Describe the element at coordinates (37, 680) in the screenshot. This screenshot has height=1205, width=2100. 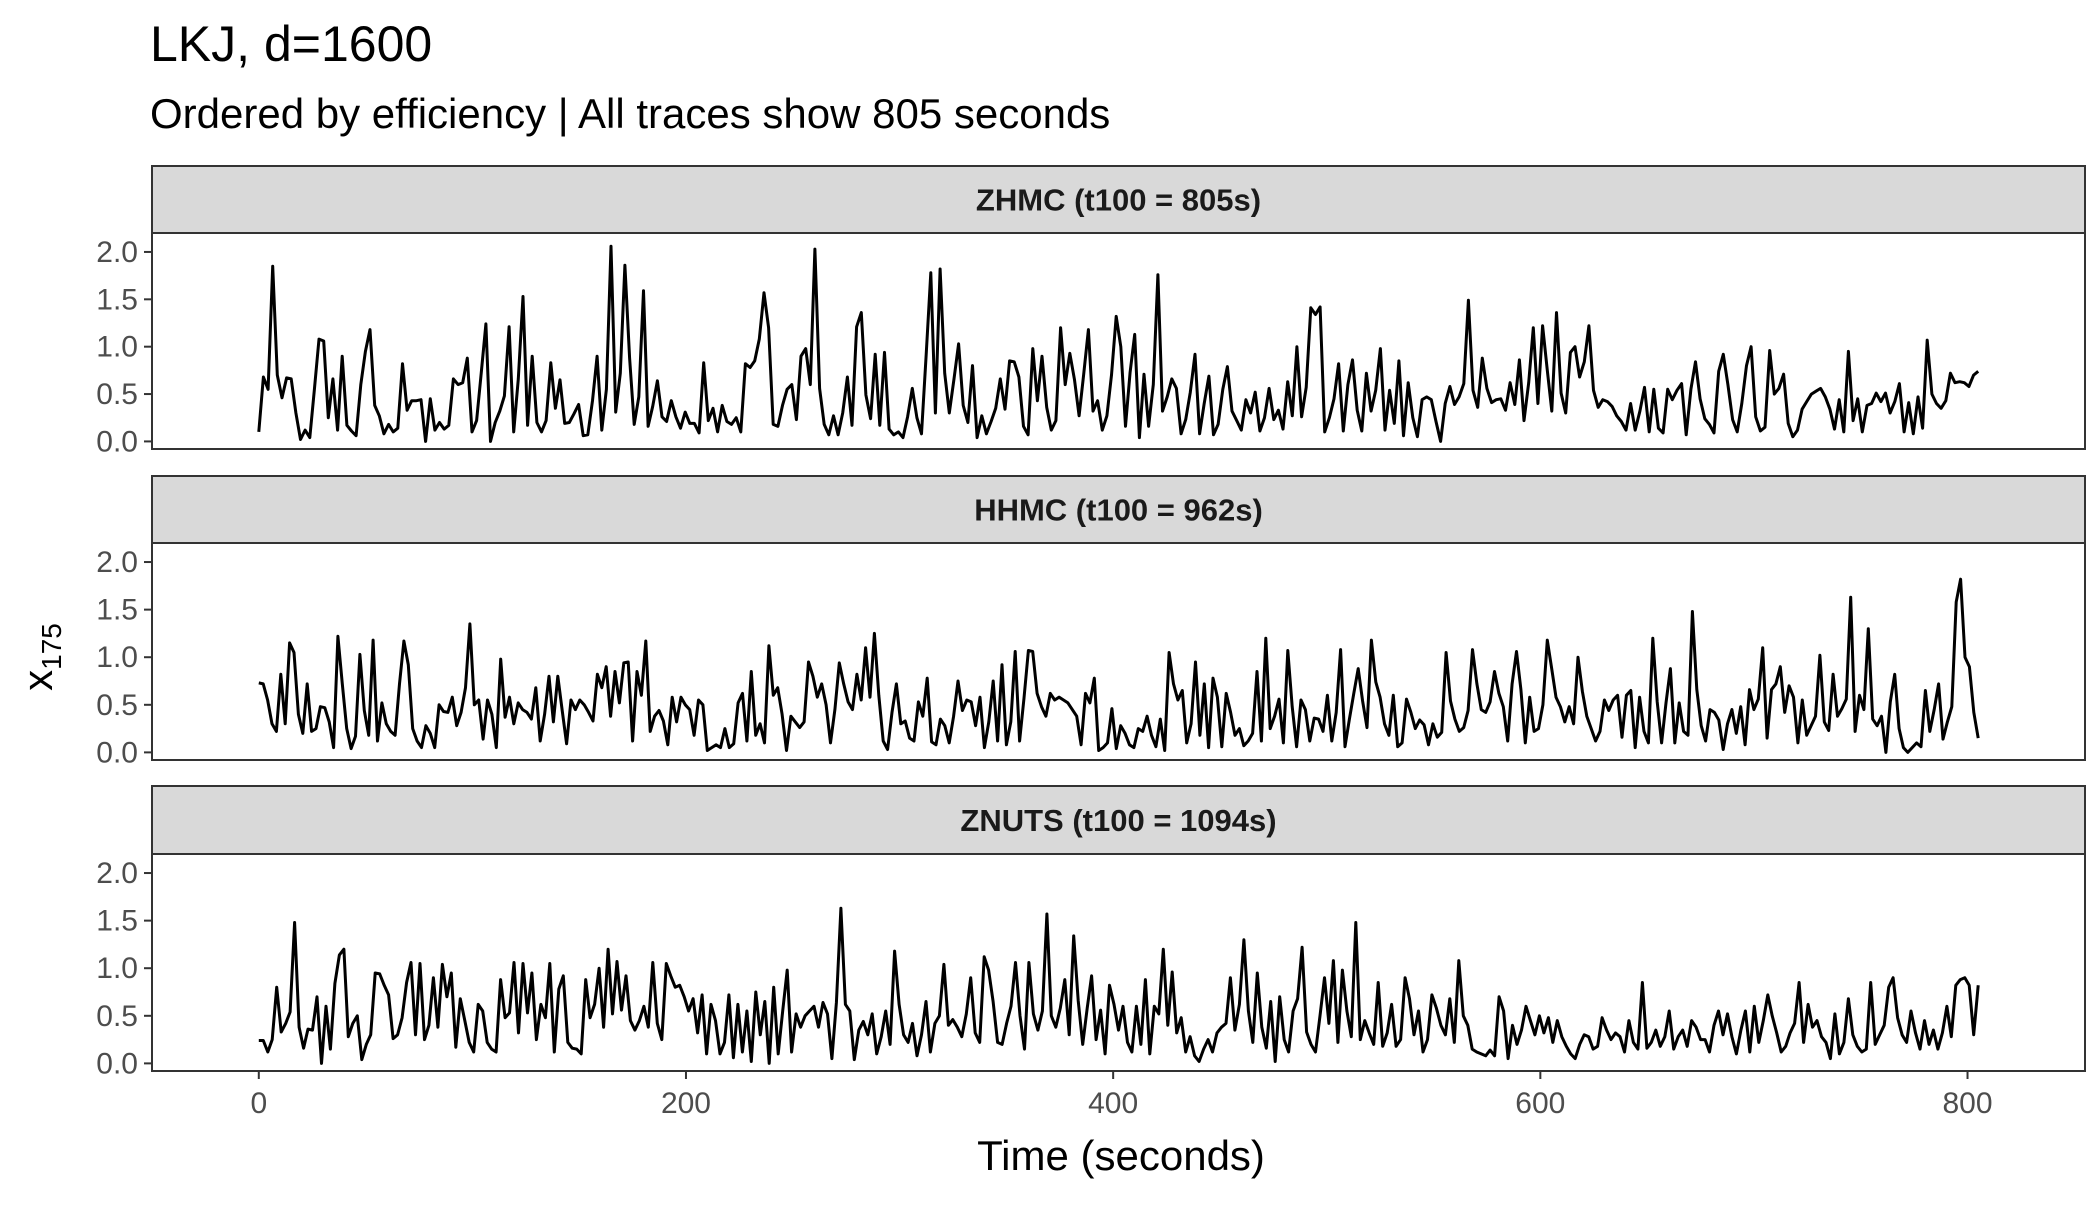
I see `y-axis-title-main: x` at that location.